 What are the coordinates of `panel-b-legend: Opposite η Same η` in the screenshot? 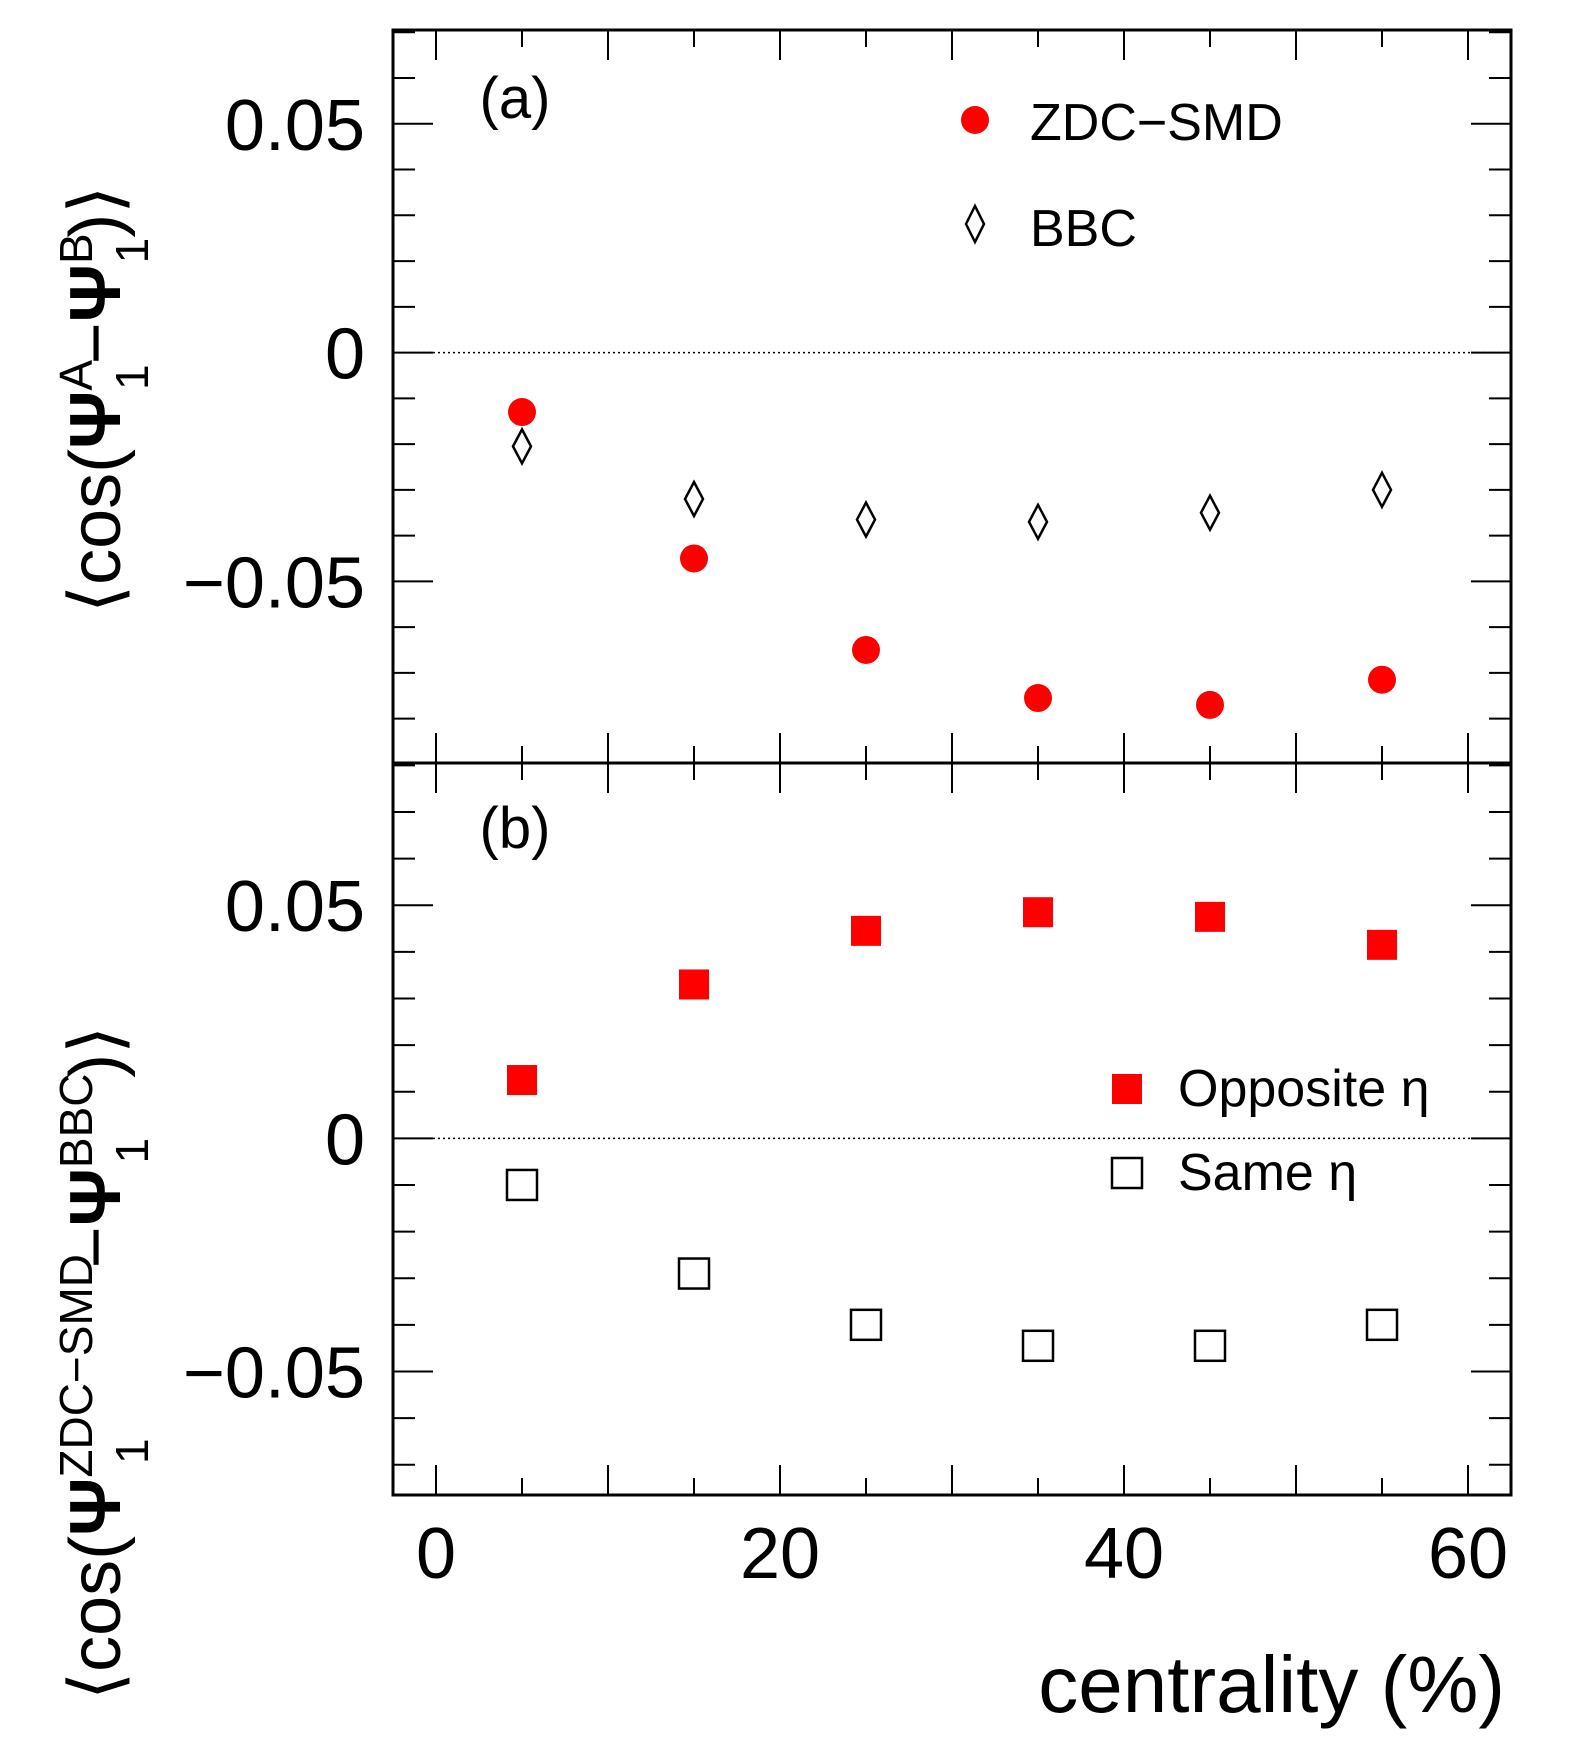 It's located at (1270, 1131).